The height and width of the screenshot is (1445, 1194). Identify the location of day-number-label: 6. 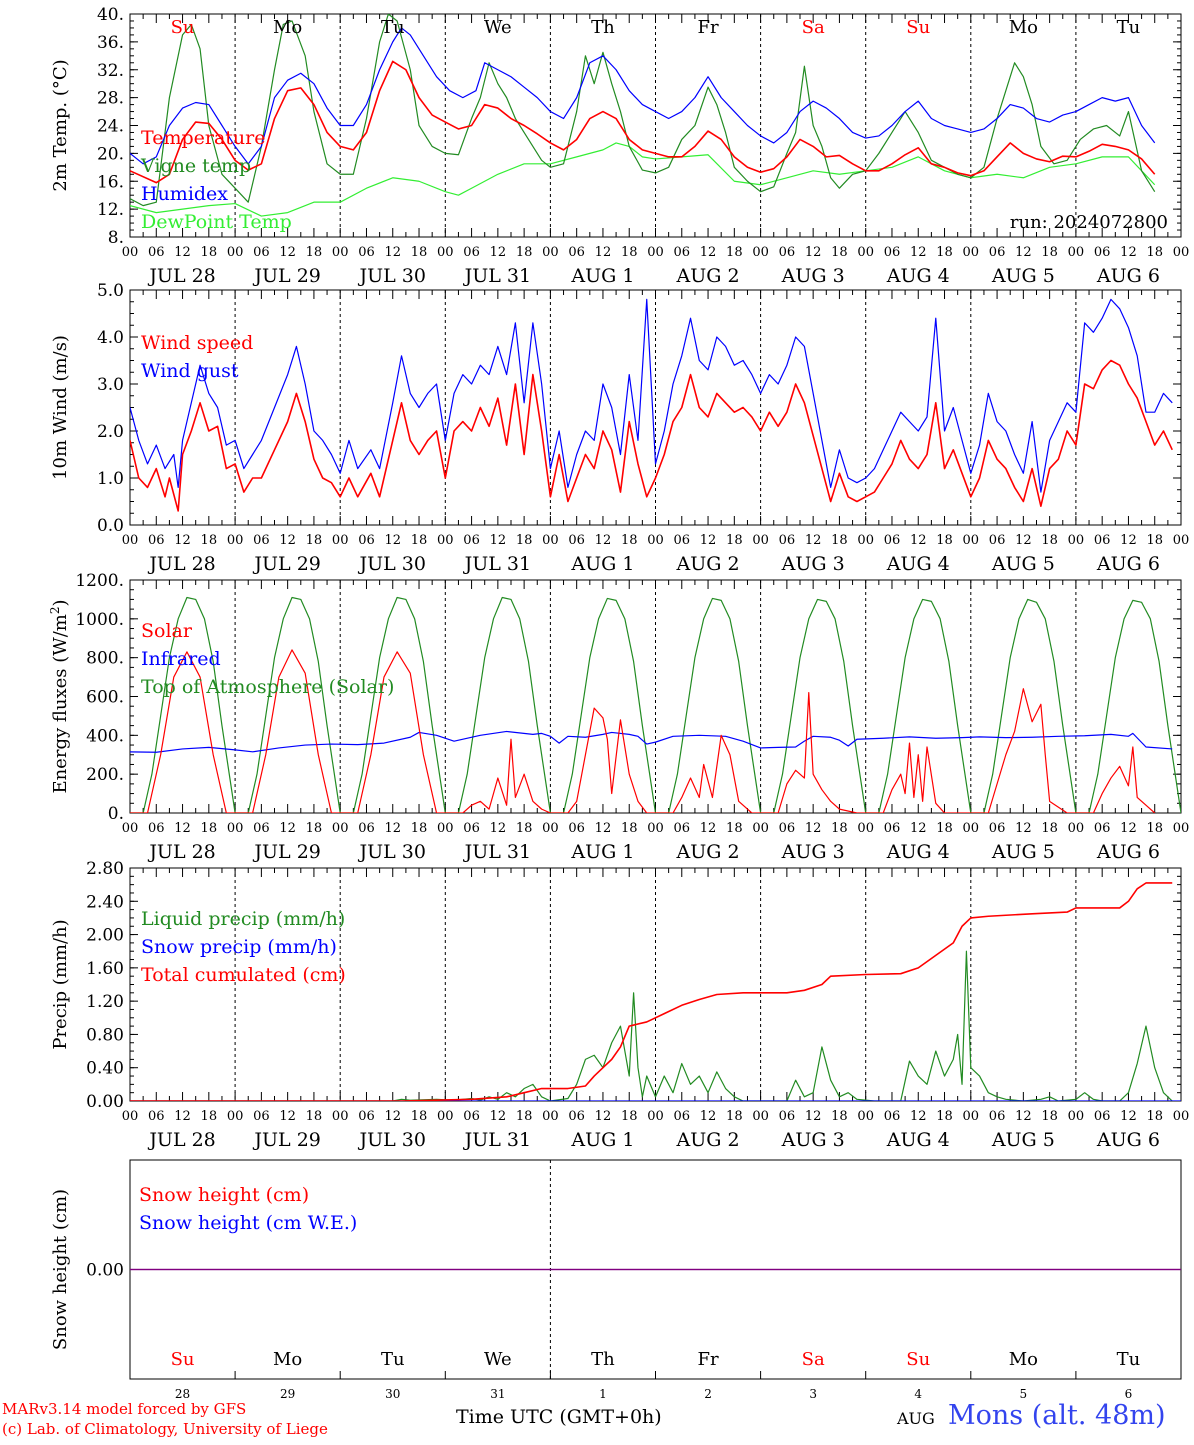
(1129, 1394).